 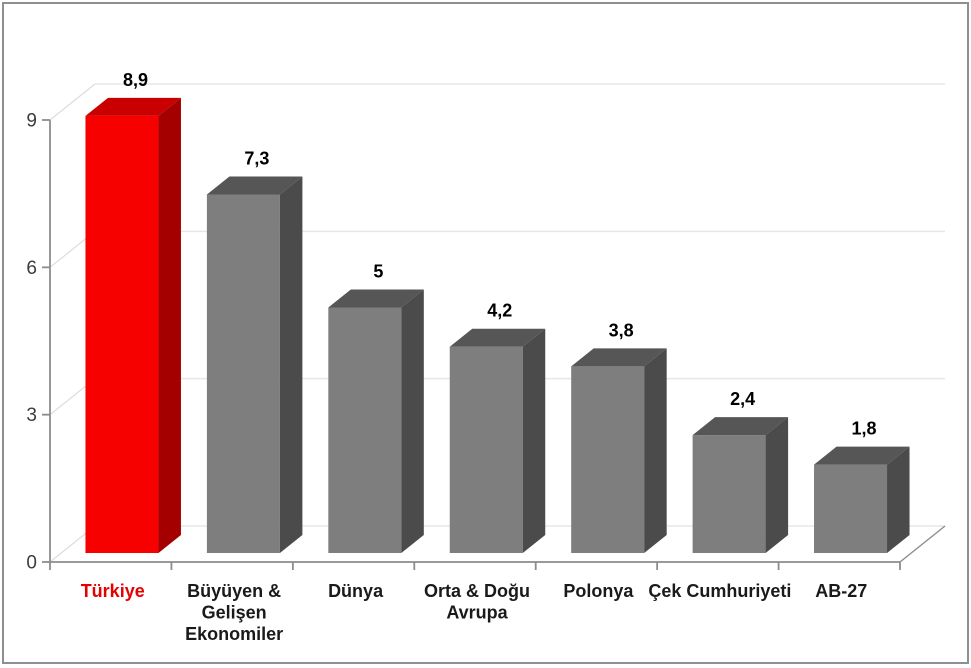 What do you see at coordinates (135, 80) in the screenshot?
I see `value-label: 8,9` at bounding box center [135, 80].